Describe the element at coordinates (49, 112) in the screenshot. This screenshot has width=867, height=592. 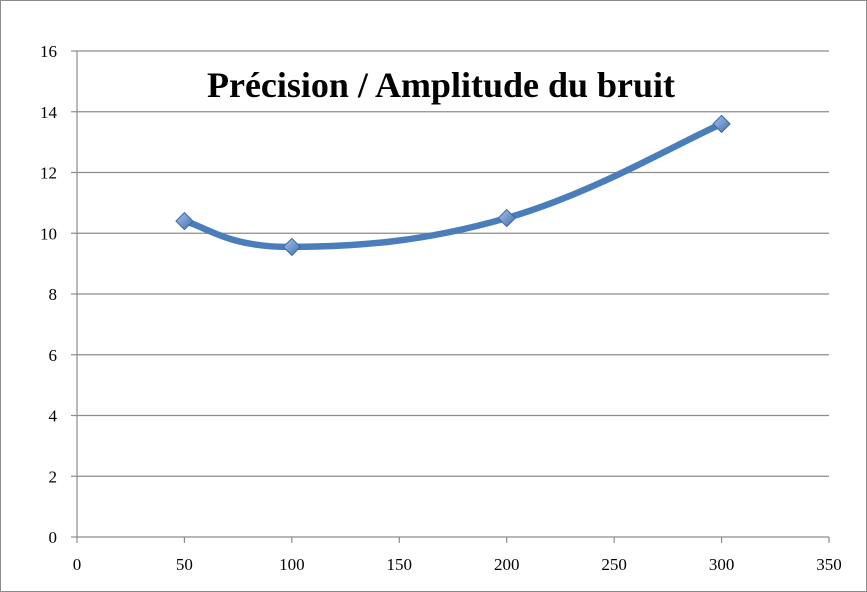
I see `y-tick-label: 14` at that location.